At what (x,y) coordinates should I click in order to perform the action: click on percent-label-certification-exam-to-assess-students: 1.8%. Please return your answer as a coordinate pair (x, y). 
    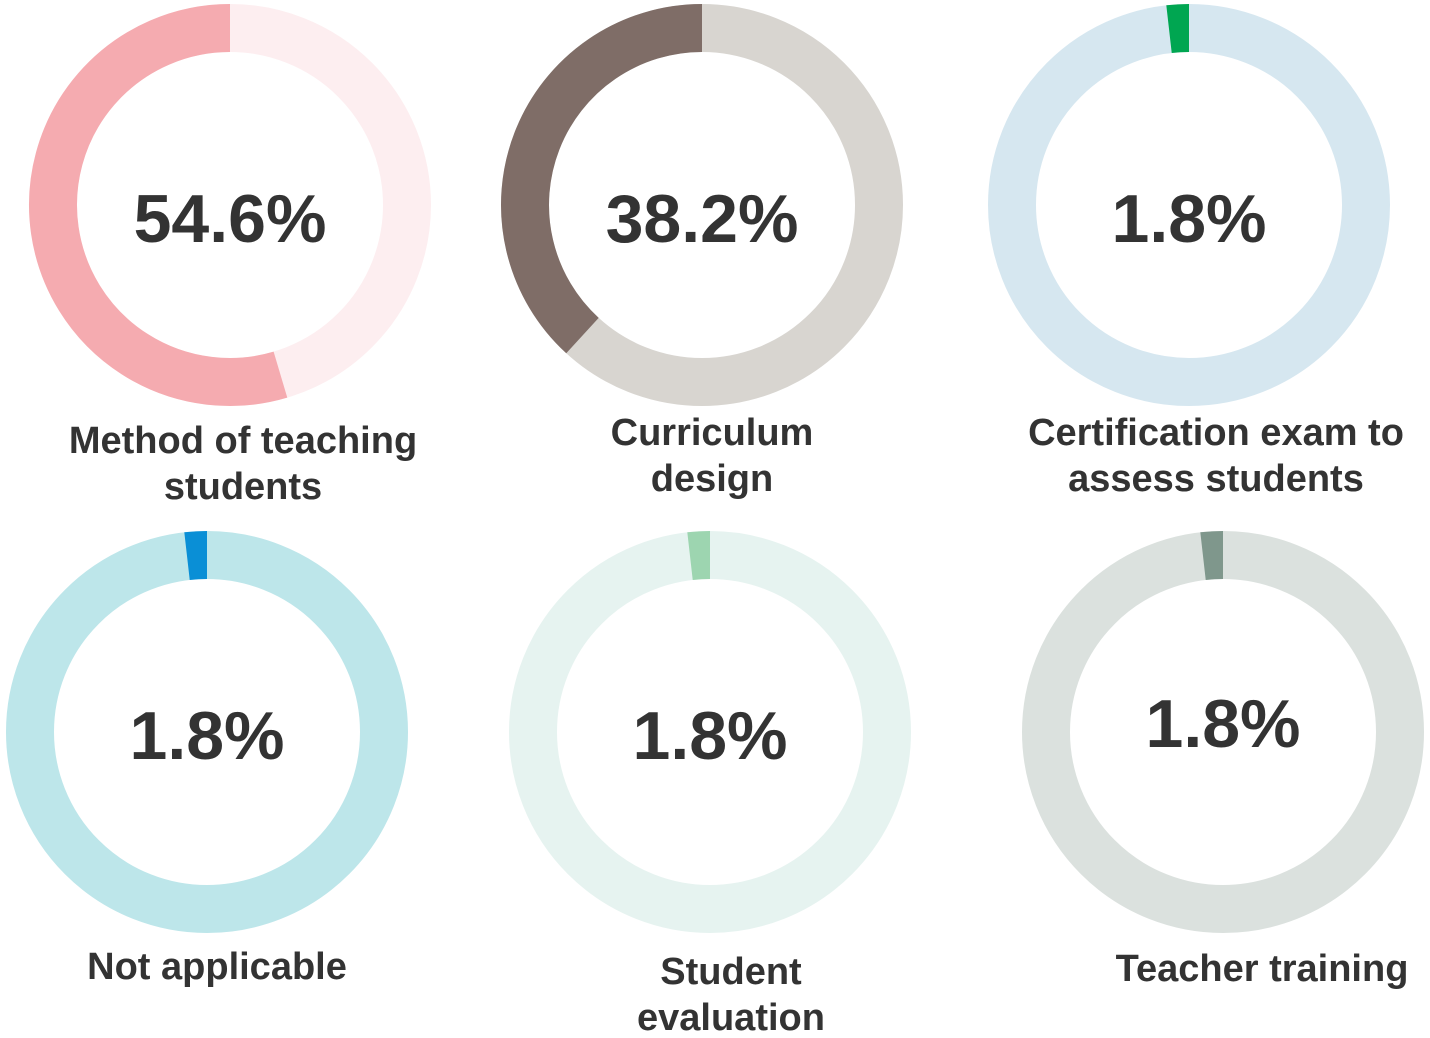
    Looking at the image, I should click on (1189, 219).